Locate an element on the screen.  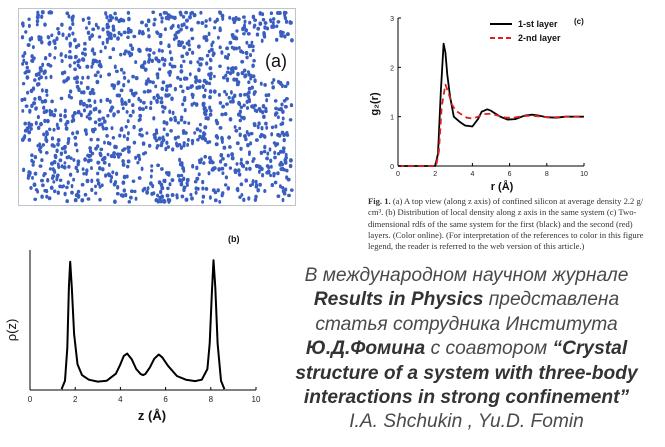
article-authors: I.A. Shchukin , Yu.D. Fomin is located at coordinates (466, 422).